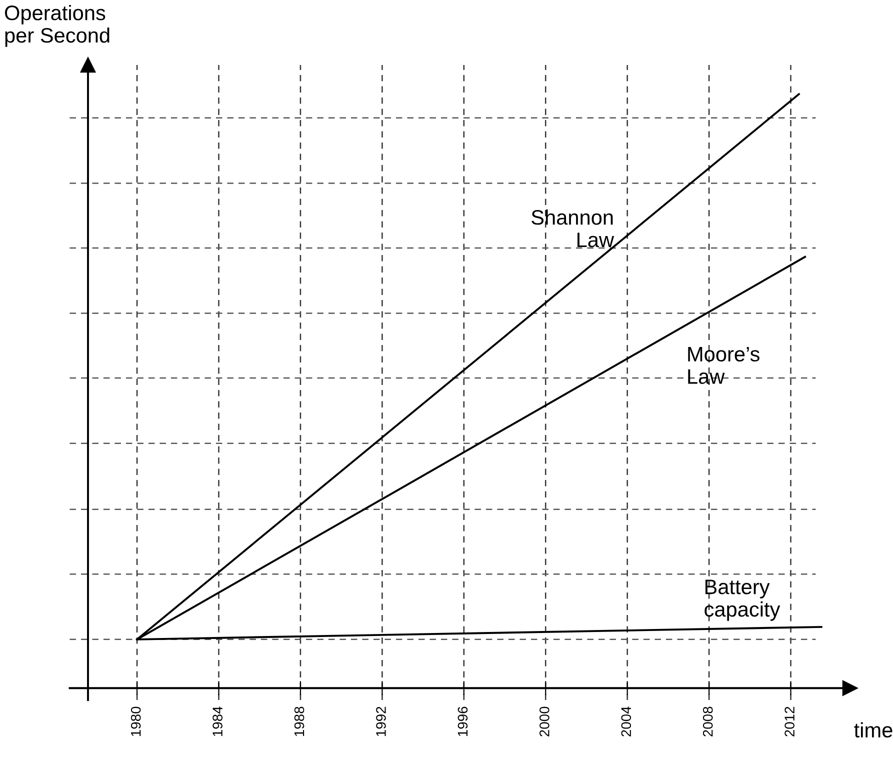  I want to click on x-tick-label: 2008, so click(707, 721).